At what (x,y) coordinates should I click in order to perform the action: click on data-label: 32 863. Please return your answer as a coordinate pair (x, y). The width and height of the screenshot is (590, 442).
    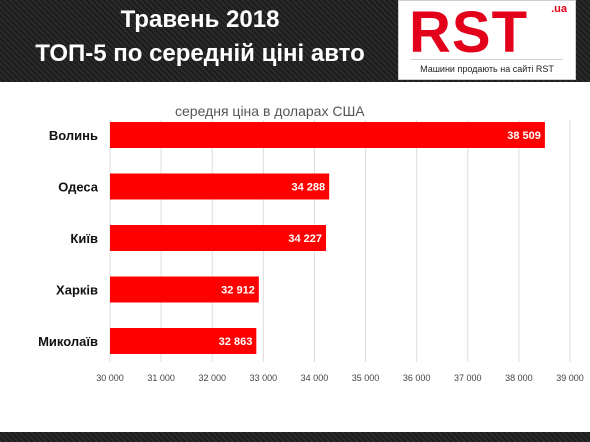
    Looking at the image, I should click on (236, 342).